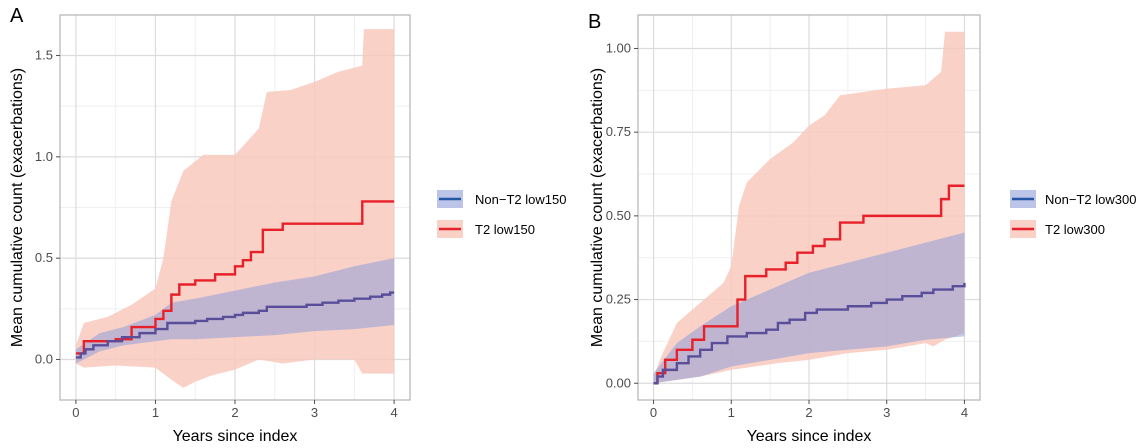  Describe the element at coordinates (618, 131) in the screenshot. I see `y-tick-label: 0.75` at that location.